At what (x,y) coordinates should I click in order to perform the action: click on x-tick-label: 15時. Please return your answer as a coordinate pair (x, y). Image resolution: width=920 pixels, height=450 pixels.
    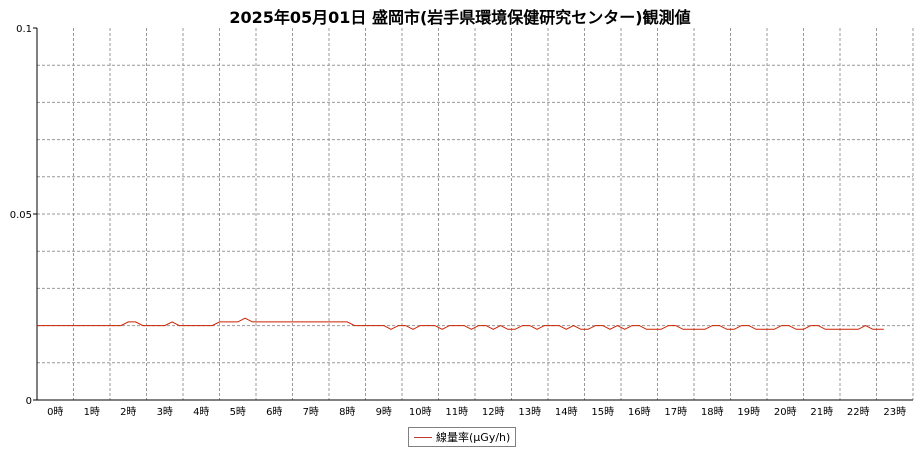
    Looking at the image, I should click on (602, 412).